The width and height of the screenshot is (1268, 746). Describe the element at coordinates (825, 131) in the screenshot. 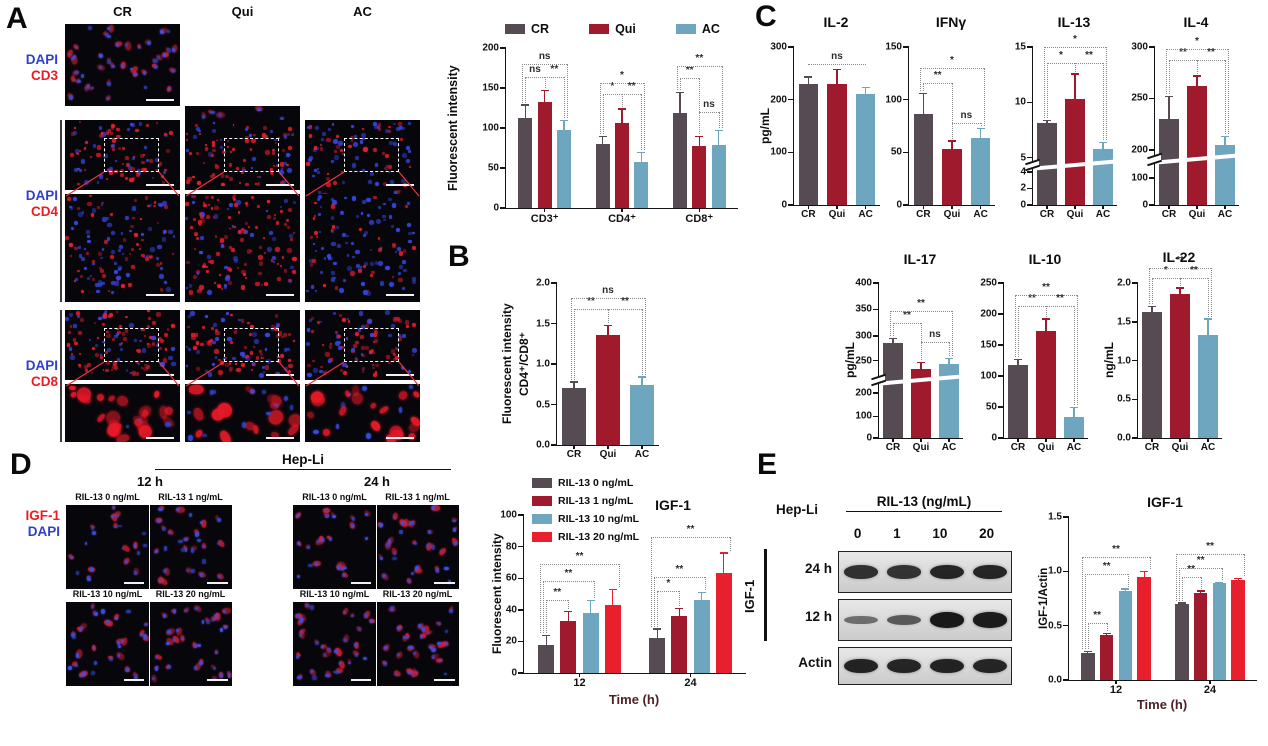

I see `chart-il2: 0 100 200 300 CR Qui AC ns` at that location.